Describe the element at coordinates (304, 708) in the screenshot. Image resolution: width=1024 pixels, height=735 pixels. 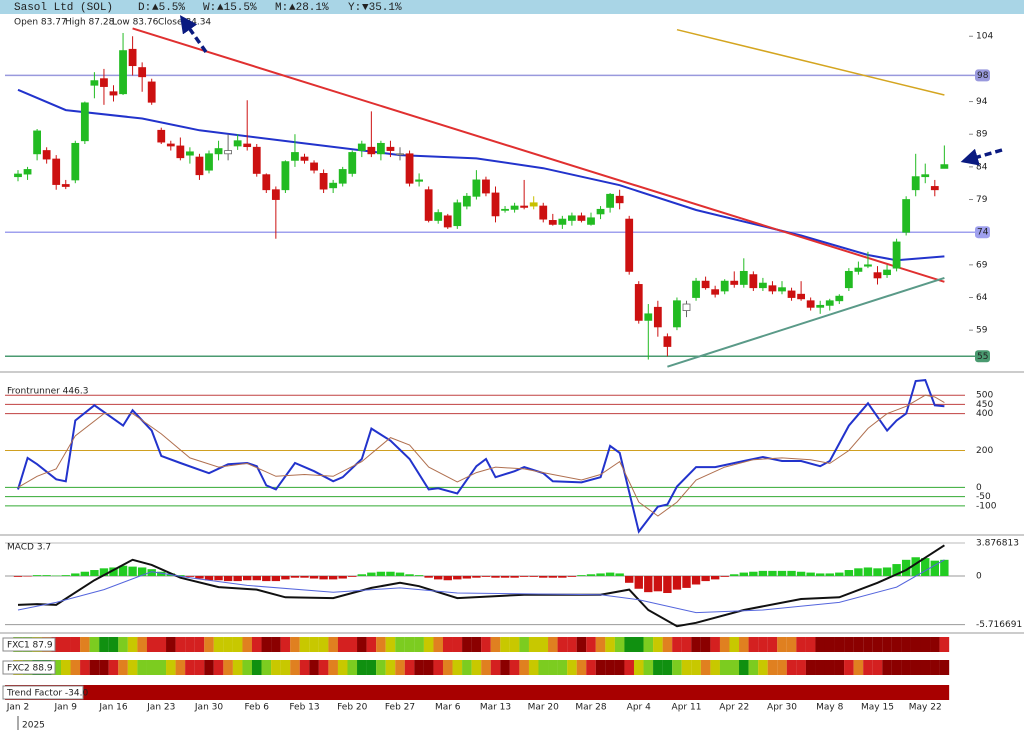
I see `x-tick-label: Feb 13` at that location.